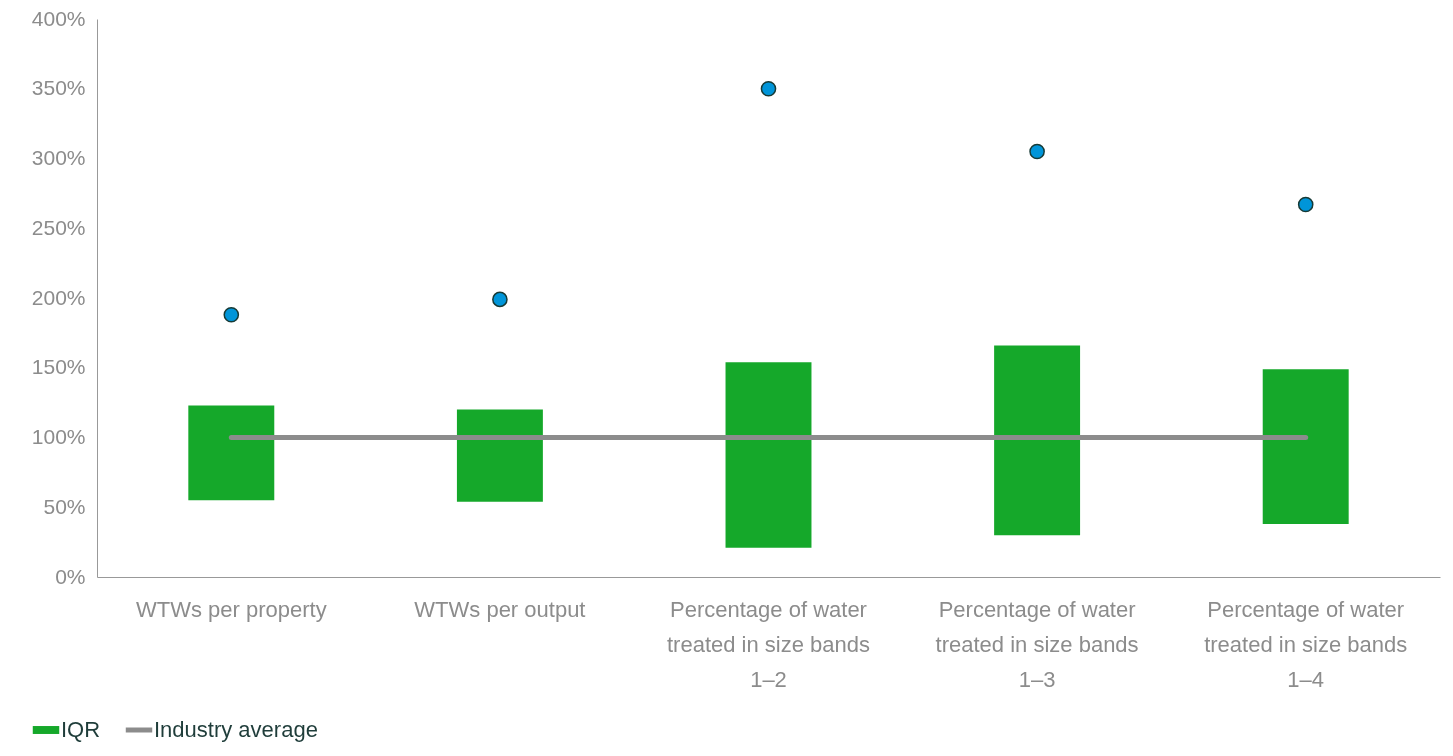 Image resolution: width=1453 pixels, height=756 pixels. What do you see at coordinates (768, 644) in the screenshot?
I see `x-tick-label: Percentage of water treated in size bands 1–2` at bounding box center [768, 644].